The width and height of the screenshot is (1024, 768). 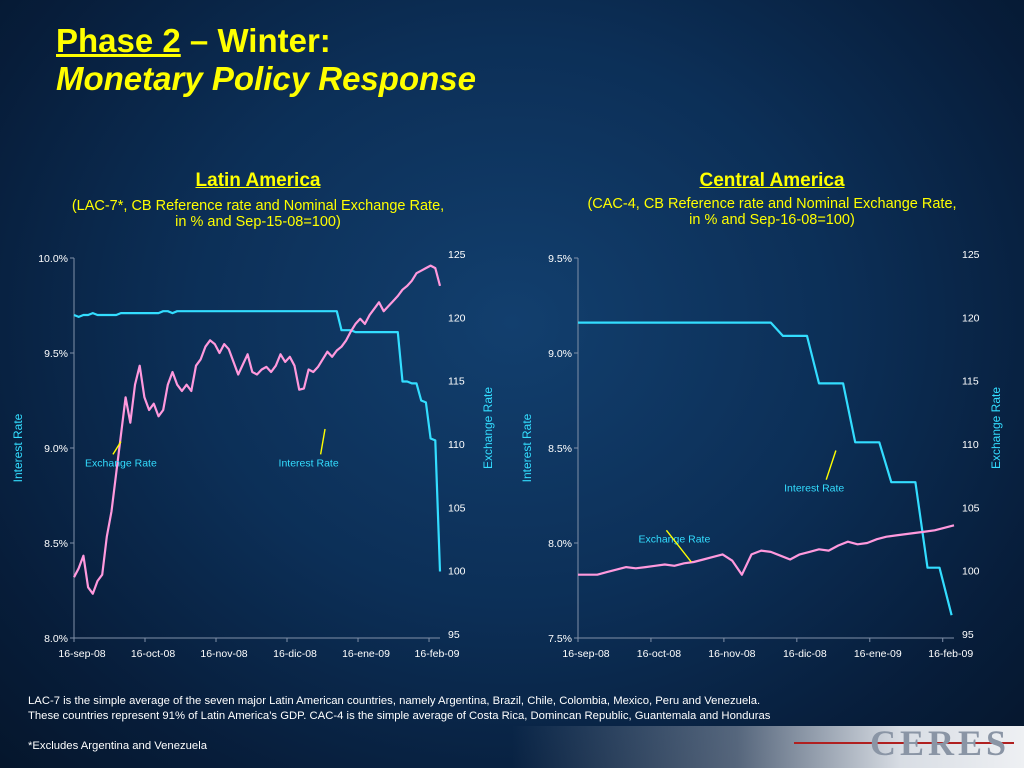 I want to click on chart1-ylabel-left: Interest Rate, so click(x=18, y=447).